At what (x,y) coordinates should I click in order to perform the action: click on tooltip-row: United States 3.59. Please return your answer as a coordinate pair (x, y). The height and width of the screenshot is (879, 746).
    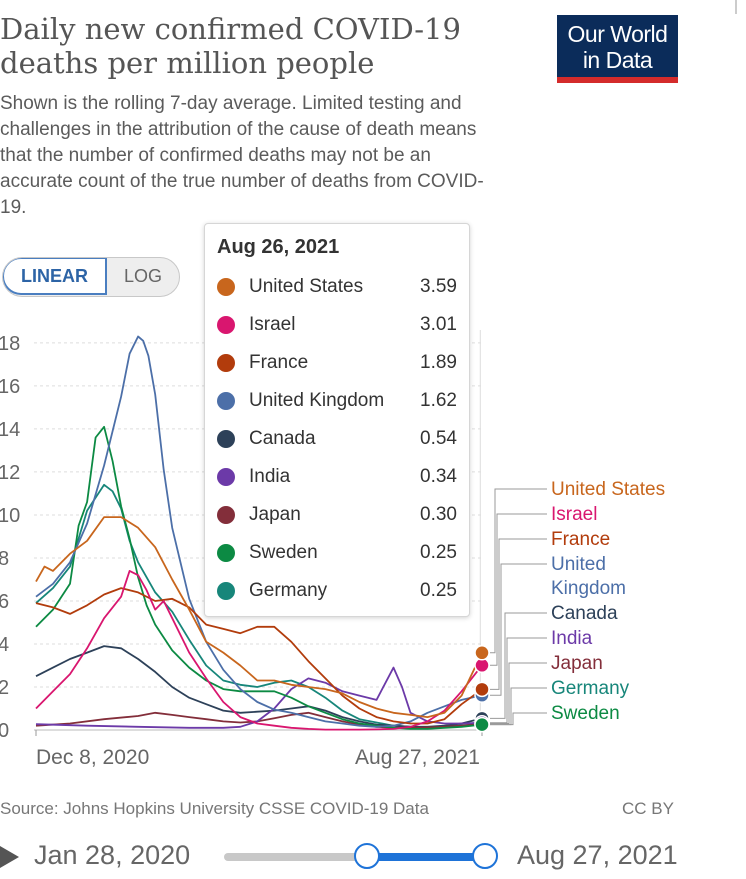
    Looking at the image, I should click on (337, 287).